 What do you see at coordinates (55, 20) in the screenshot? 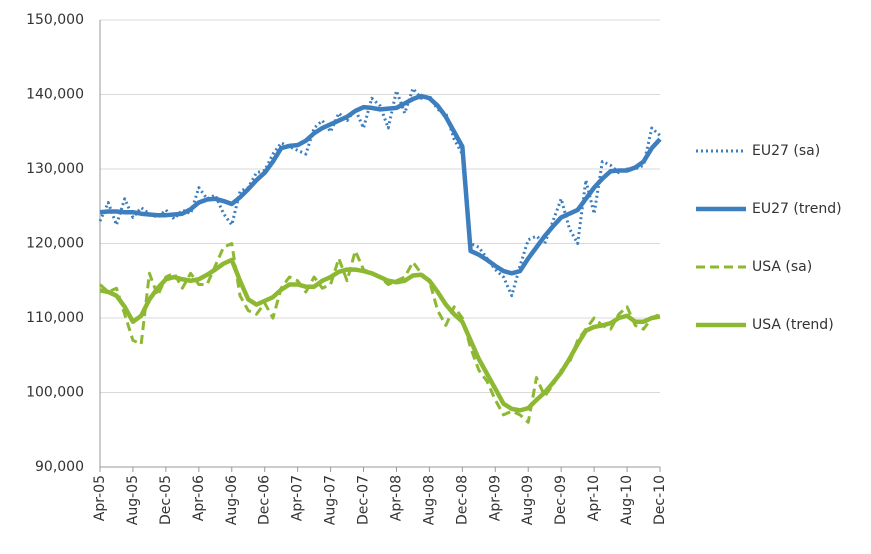
I see `y-tick-label: 150,000` at bounding box center [55, 20].